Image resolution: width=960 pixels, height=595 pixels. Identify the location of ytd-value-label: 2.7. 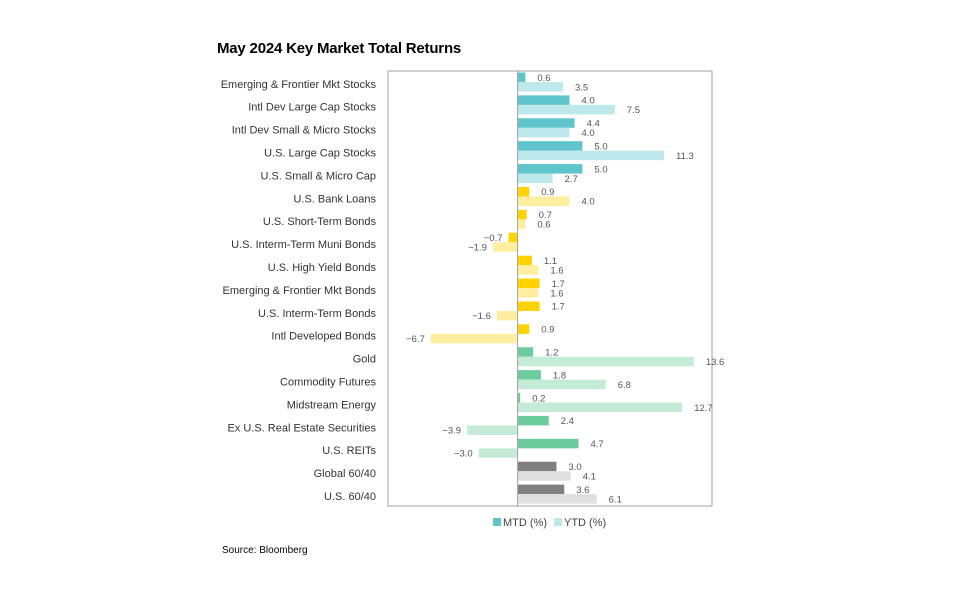
(571, 179).